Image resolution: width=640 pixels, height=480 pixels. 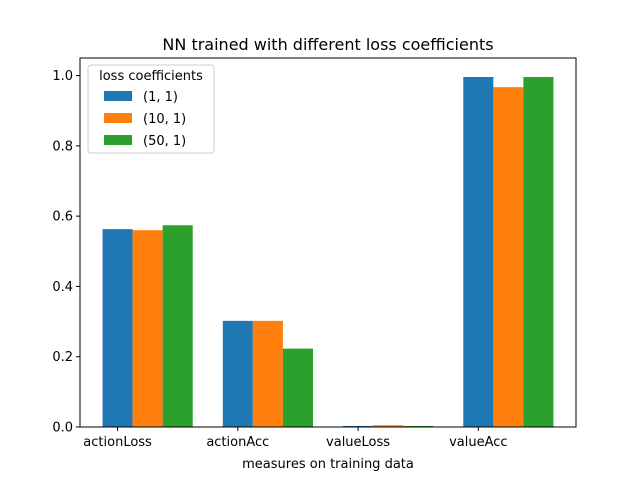 I want to click on y-tick-label: 0.6, so click(x=62, y=217).